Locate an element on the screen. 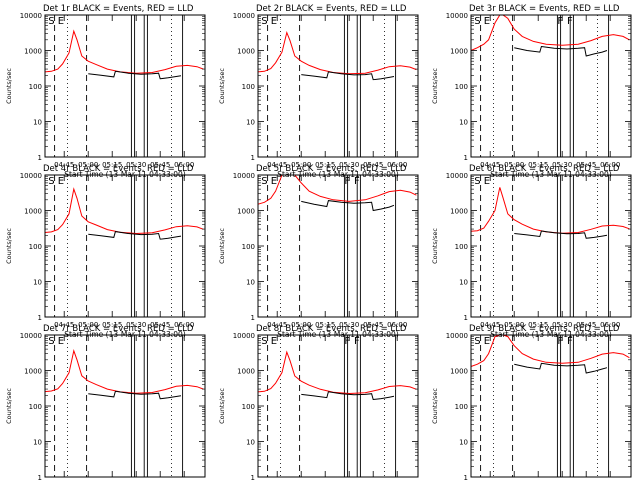 This screenshot has width=640, height=480. panel-title: Det 3r BLACK = Events, RED = LLD is located at coordinates (544, 9).